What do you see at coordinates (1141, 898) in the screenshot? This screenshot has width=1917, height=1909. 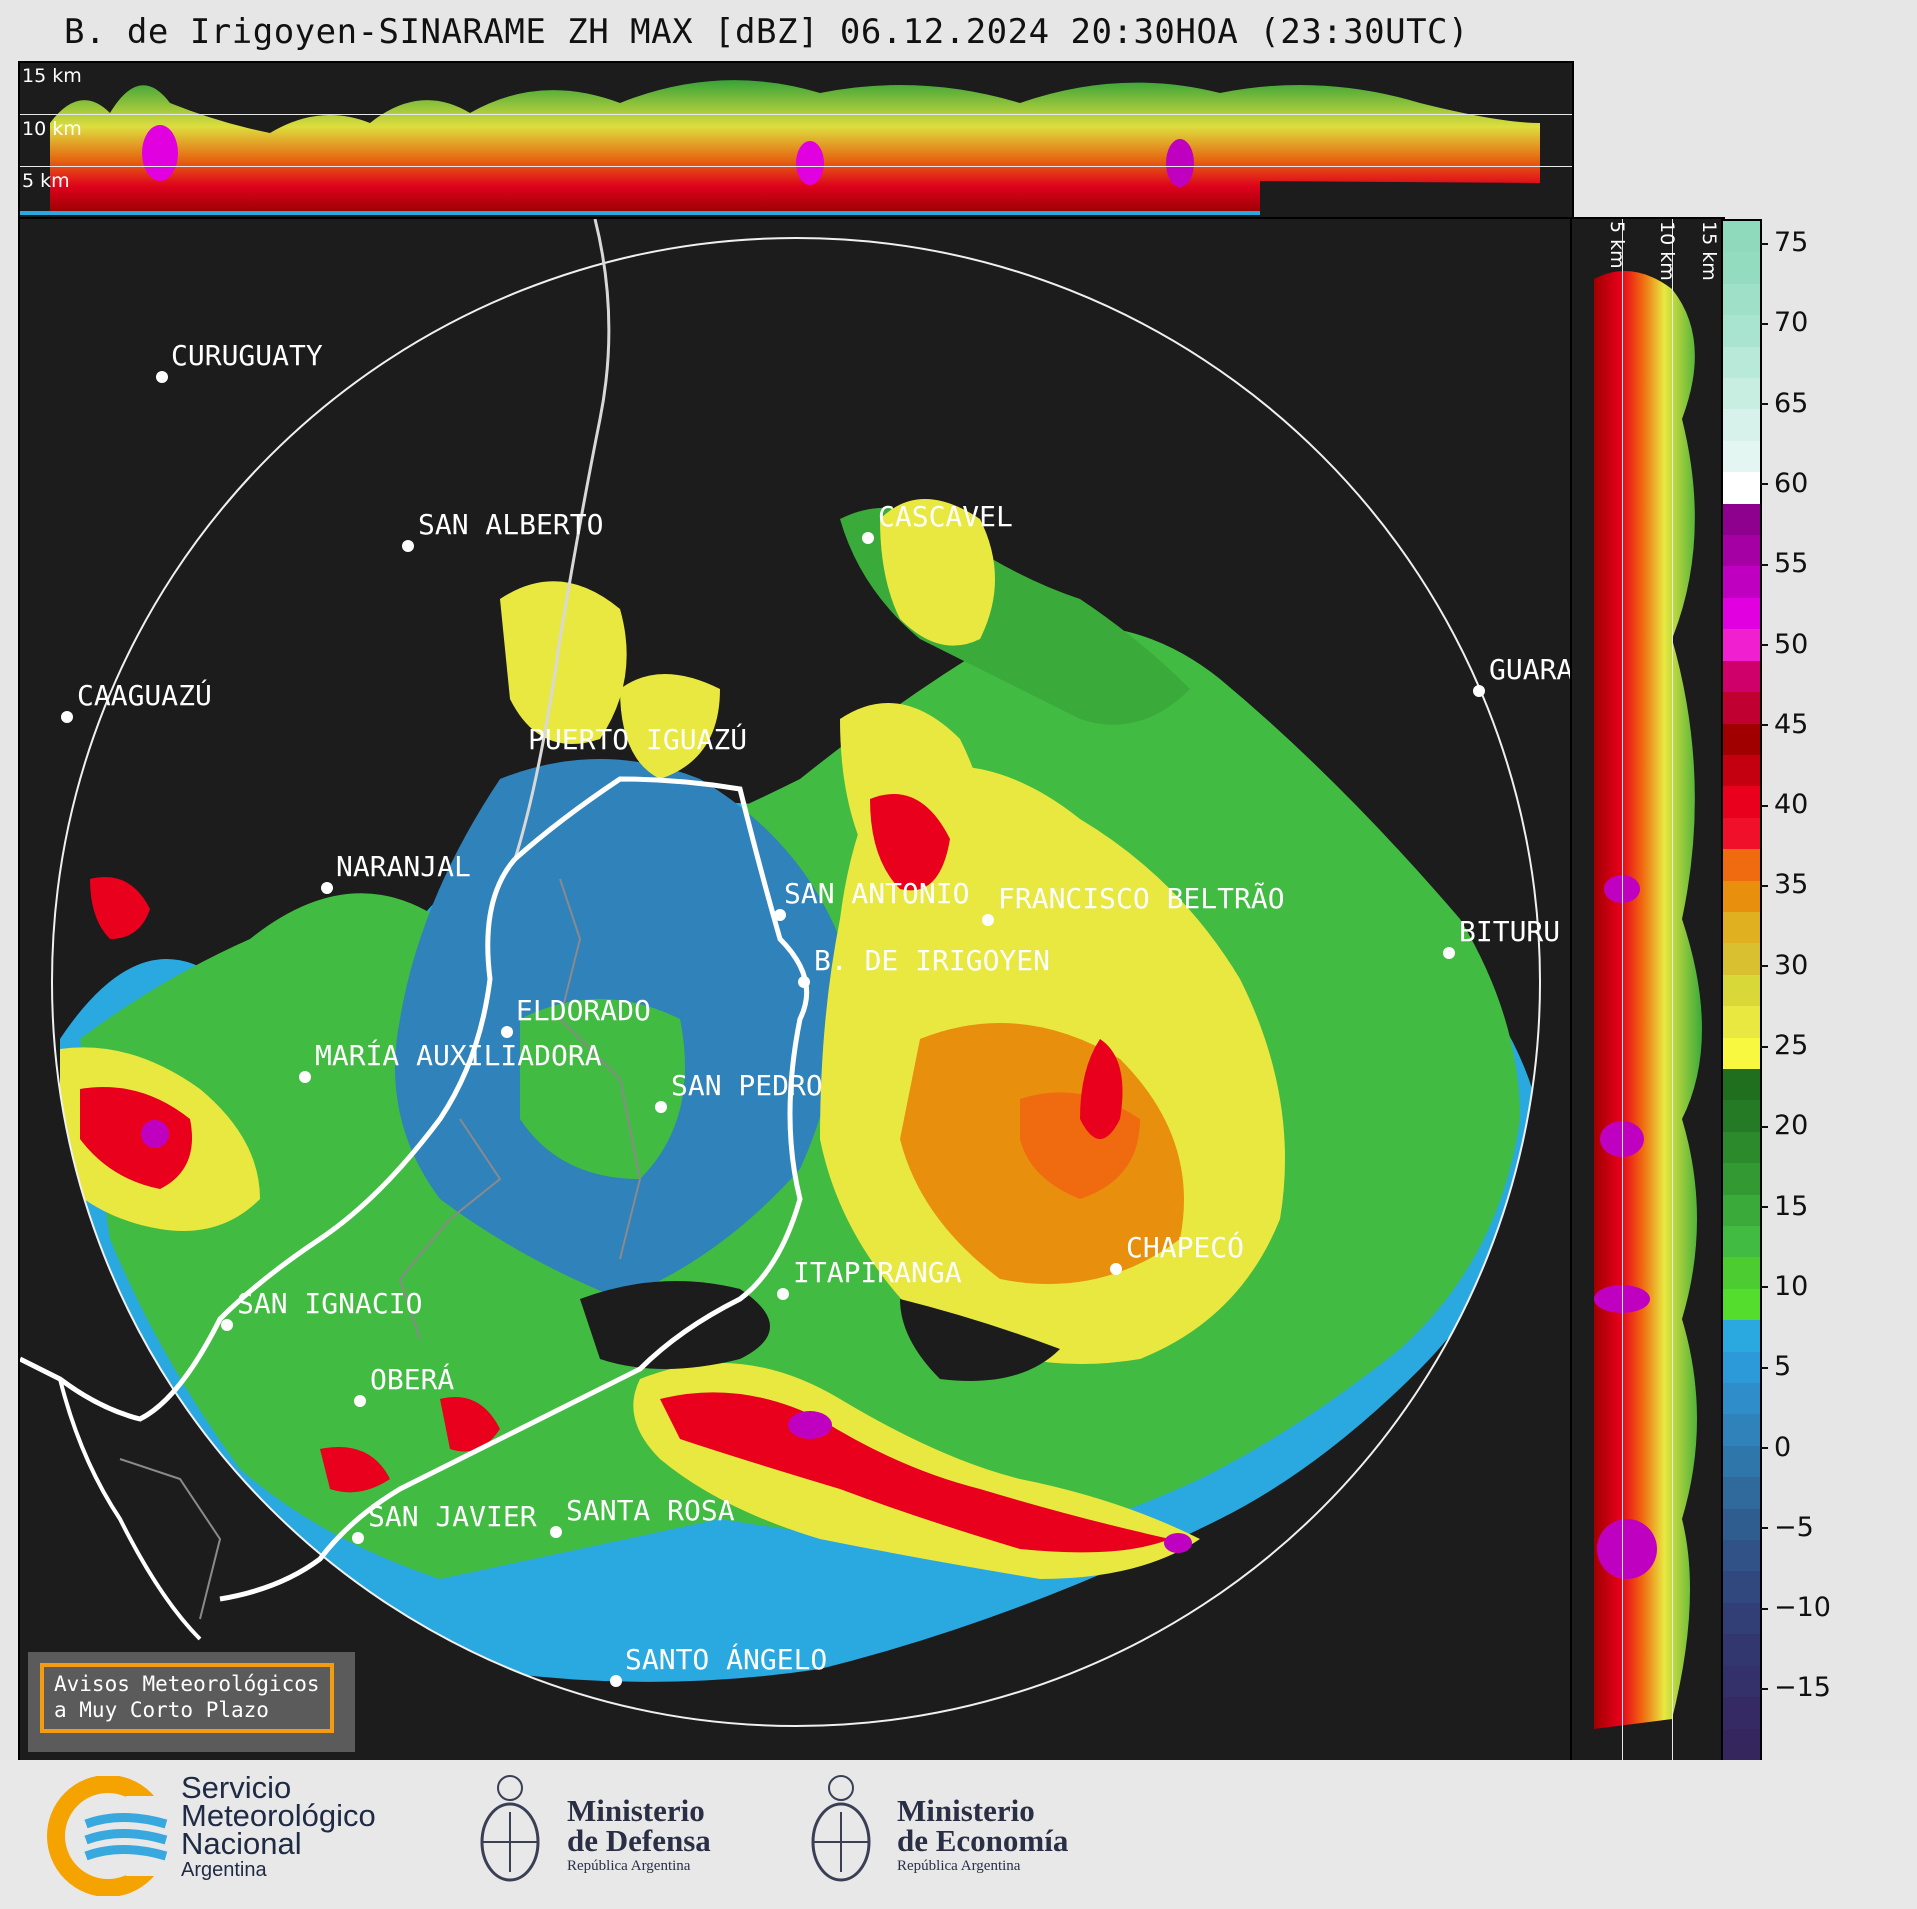 I see `city-label-francisco-beltrao: FRANCISCO BELTRÃO` at bounding box center [1141, 898].